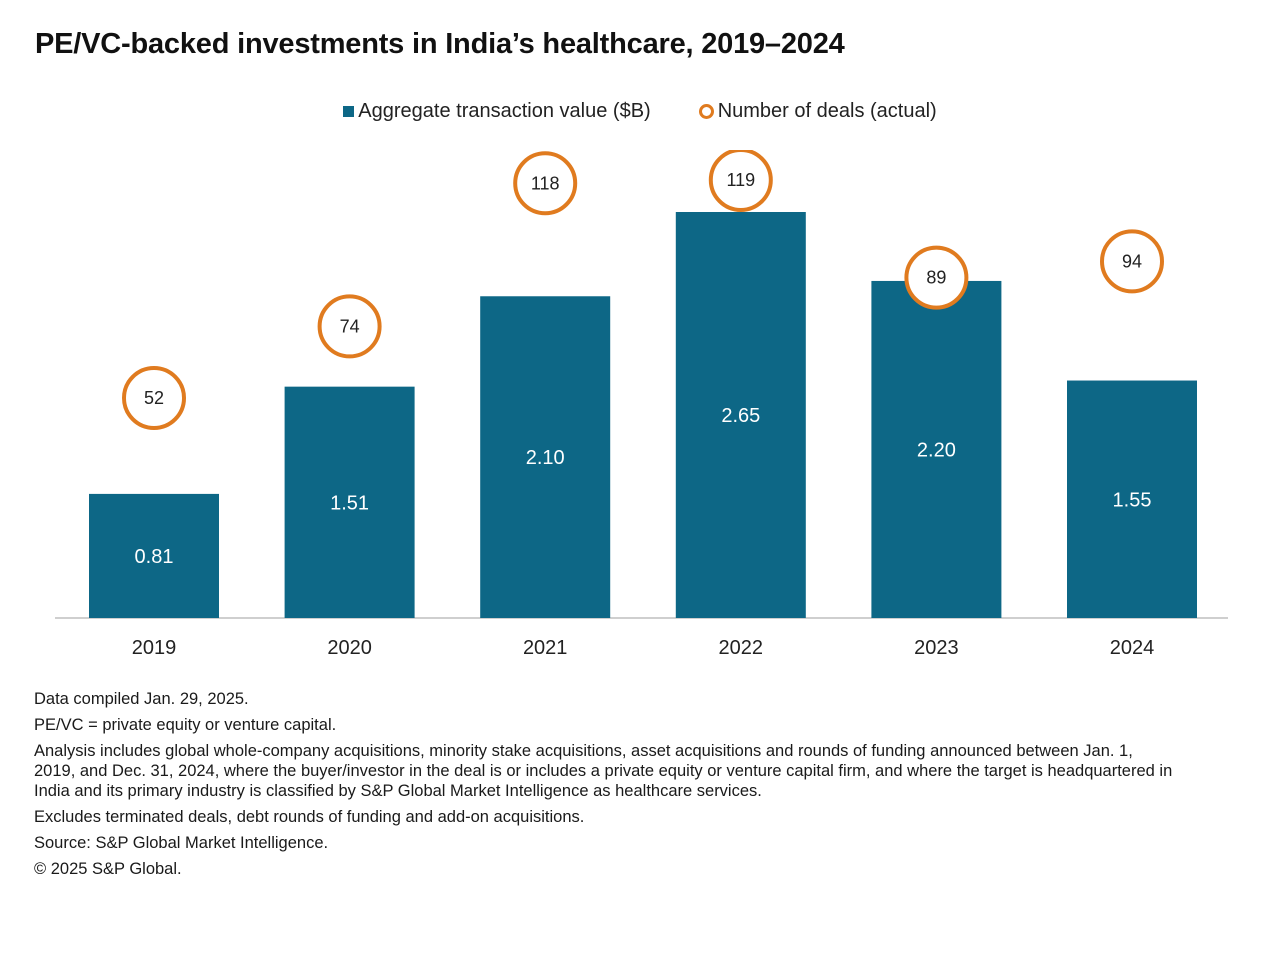  I want to click on x-tick-label-2024: 2024, so click(1132, 648).